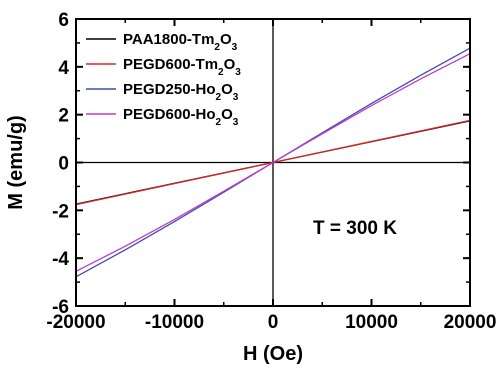  What do you see at coordinates (63, 20) in the screenshot?
I see `y-tick-label: 6` at bounding box center [63, 20].